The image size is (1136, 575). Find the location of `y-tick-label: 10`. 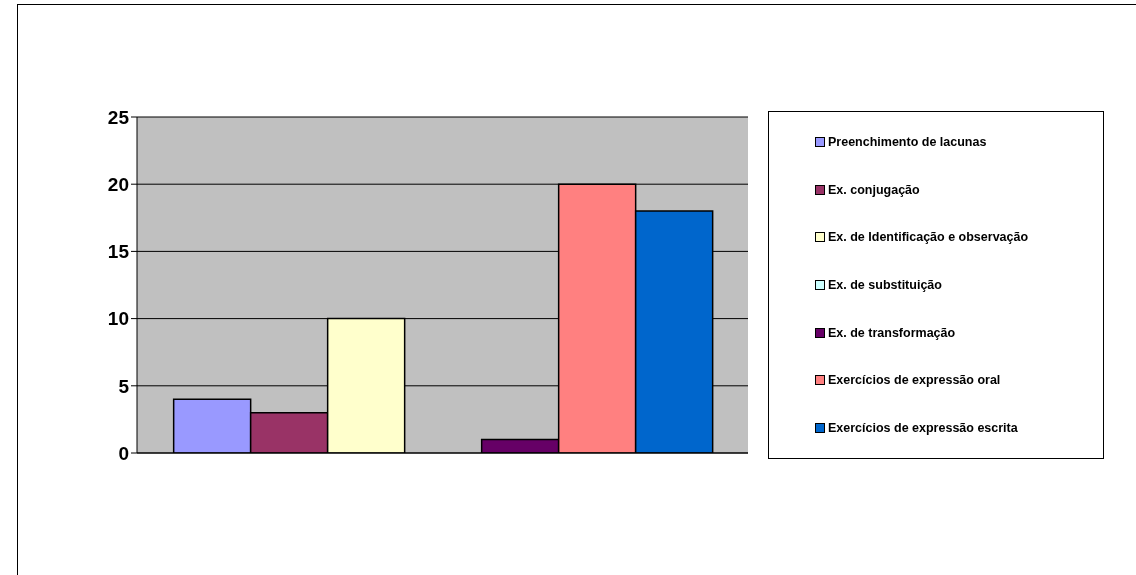

y-tick-label: 10 is located at coordinates (118, 319).